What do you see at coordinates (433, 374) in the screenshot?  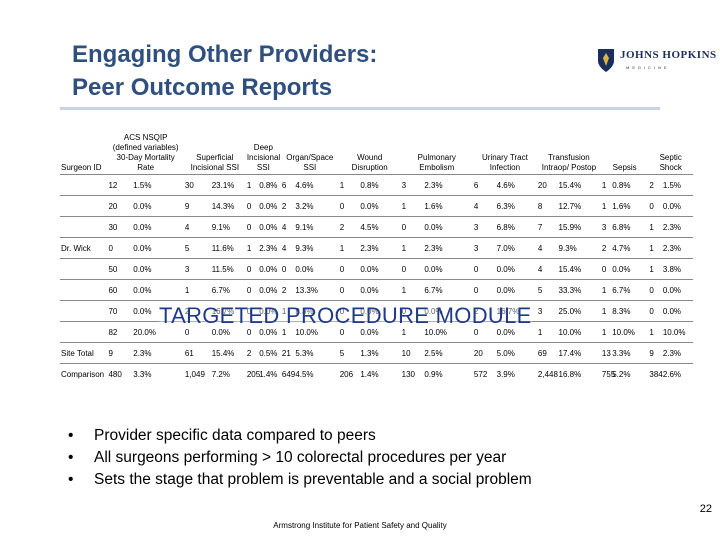 I see `table-cell: 0.9%` at bounding box center [433, 374].